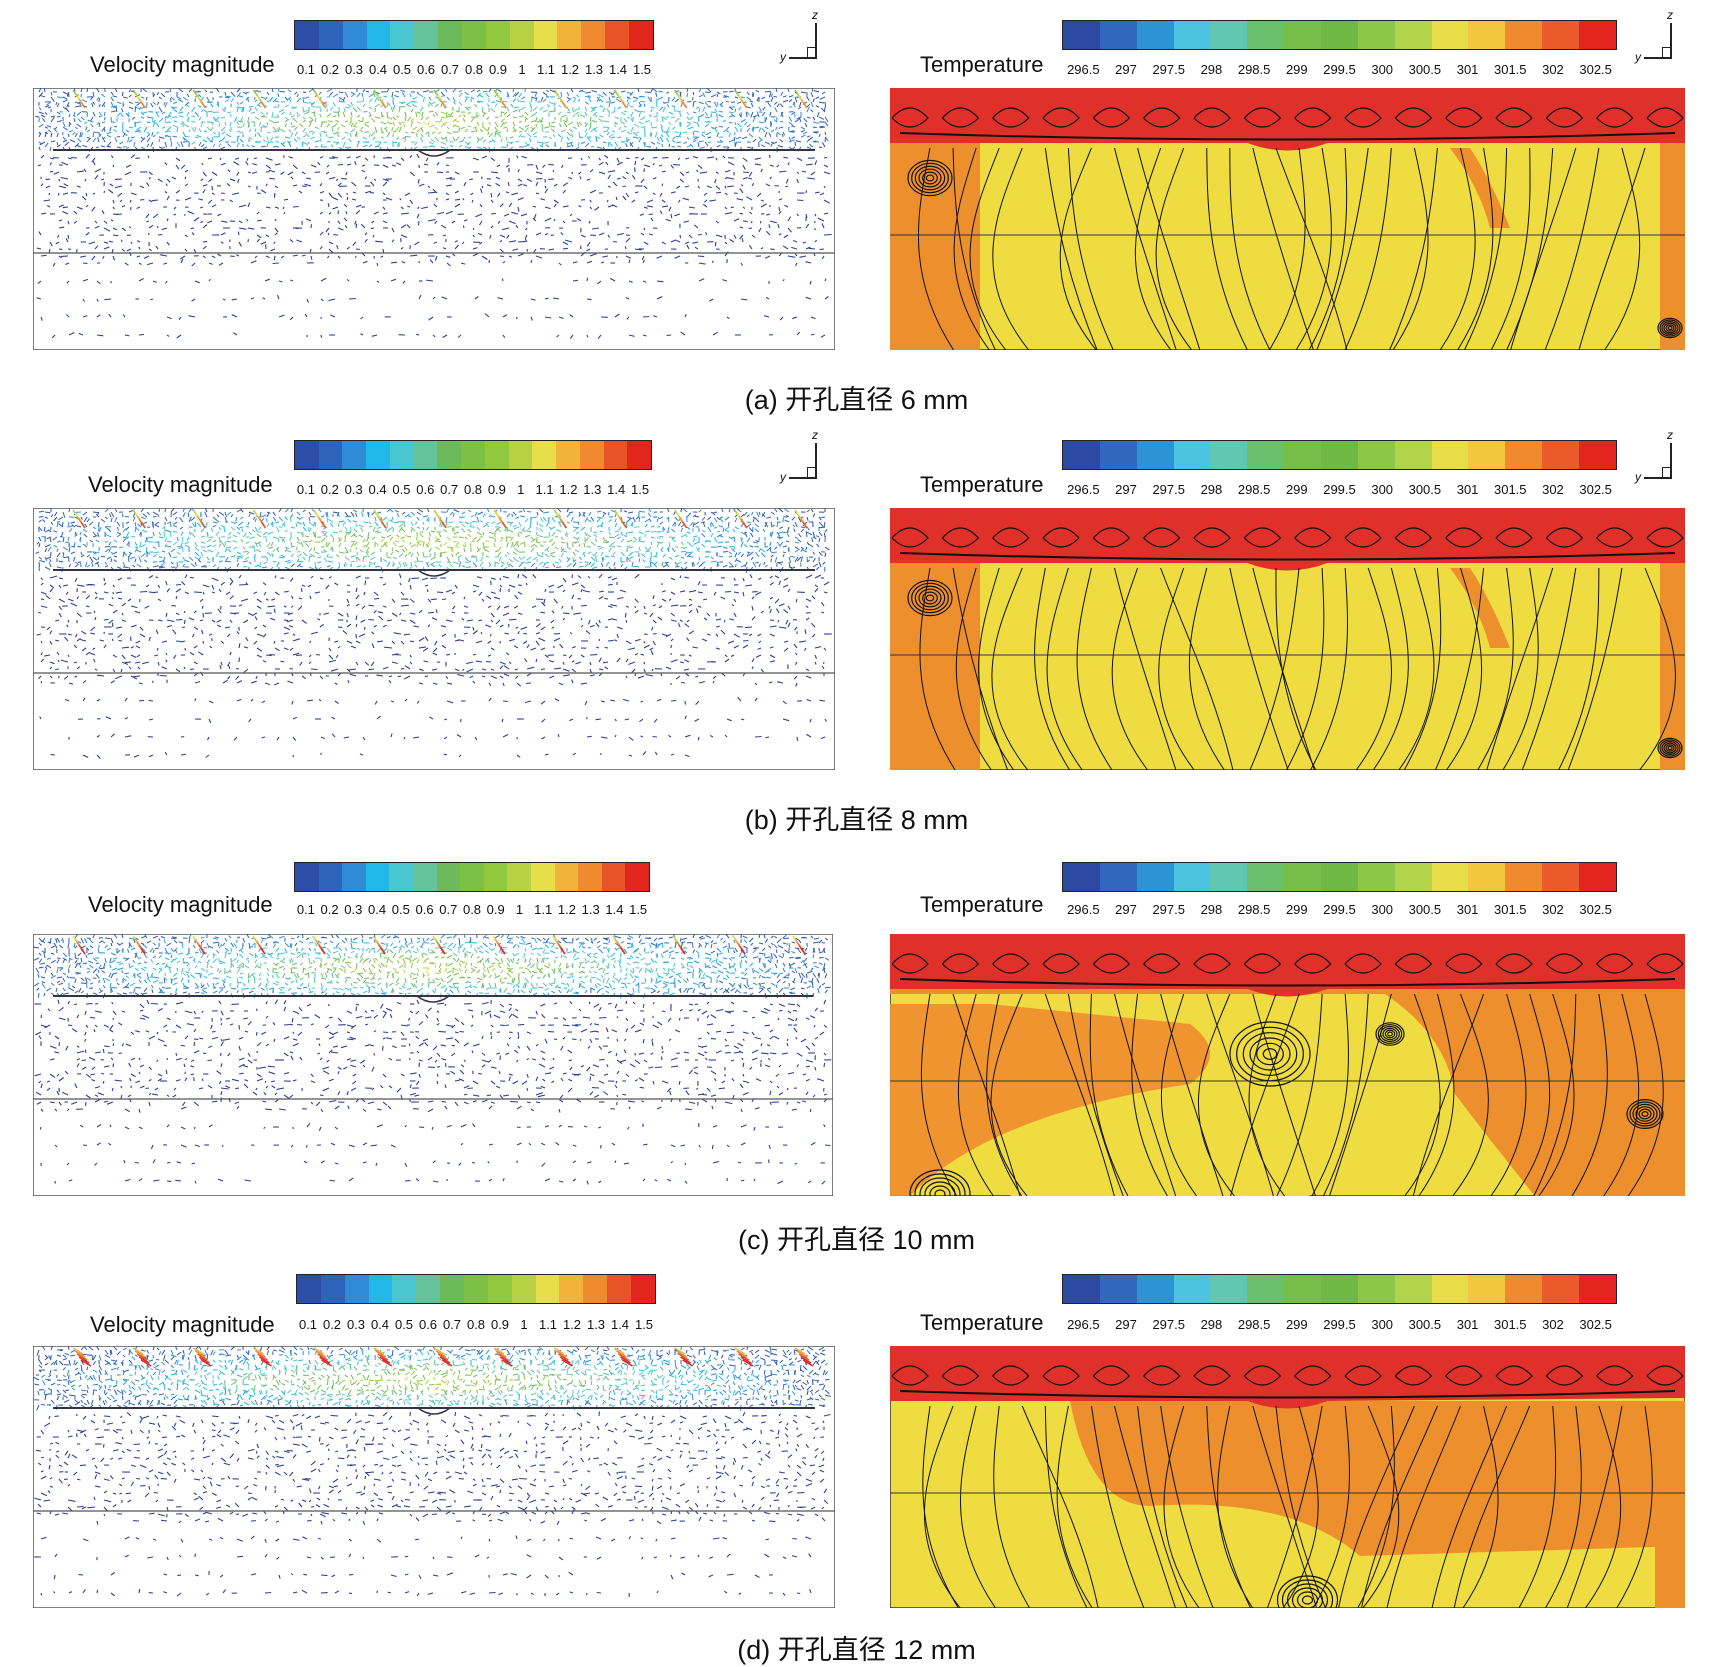  I want to click on tick-label: 302, so click(1553, 1324).